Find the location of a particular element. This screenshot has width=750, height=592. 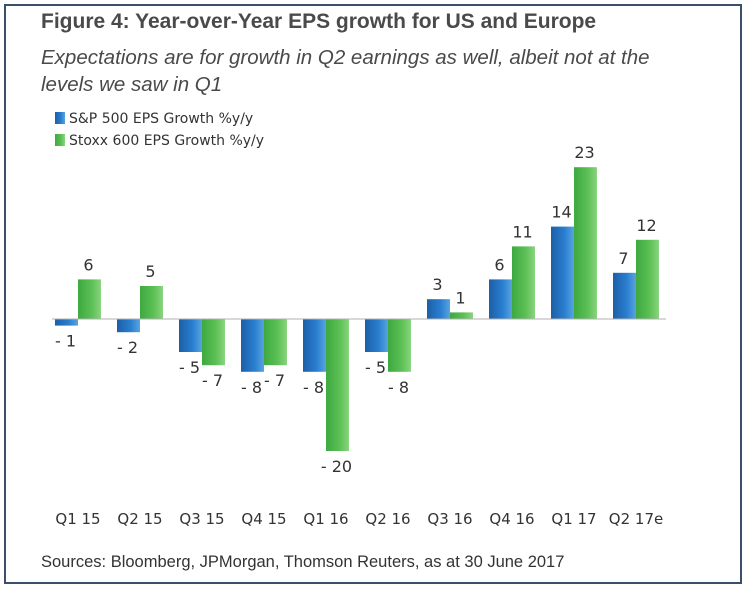

x-tick-label: Q2 17e is located at coordinates (636, 519).